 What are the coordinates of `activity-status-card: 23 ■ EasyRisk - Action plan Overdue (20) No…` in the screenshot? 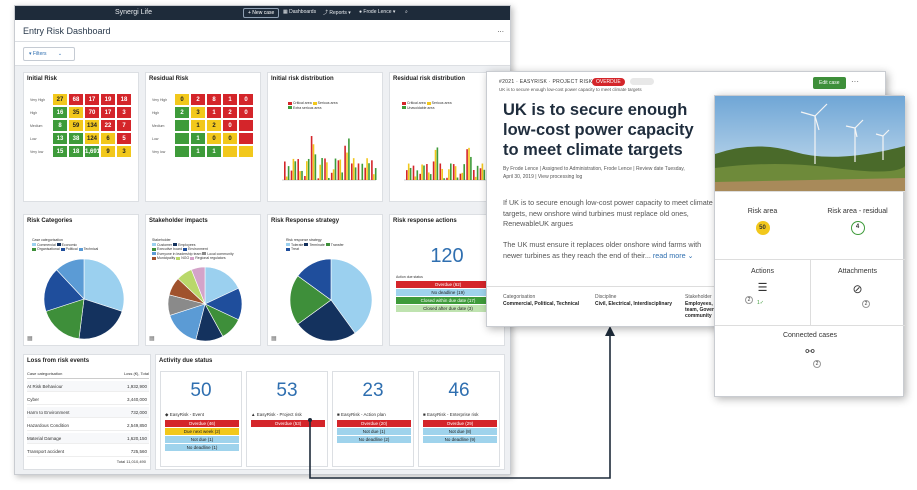 It's located at (373, 419).